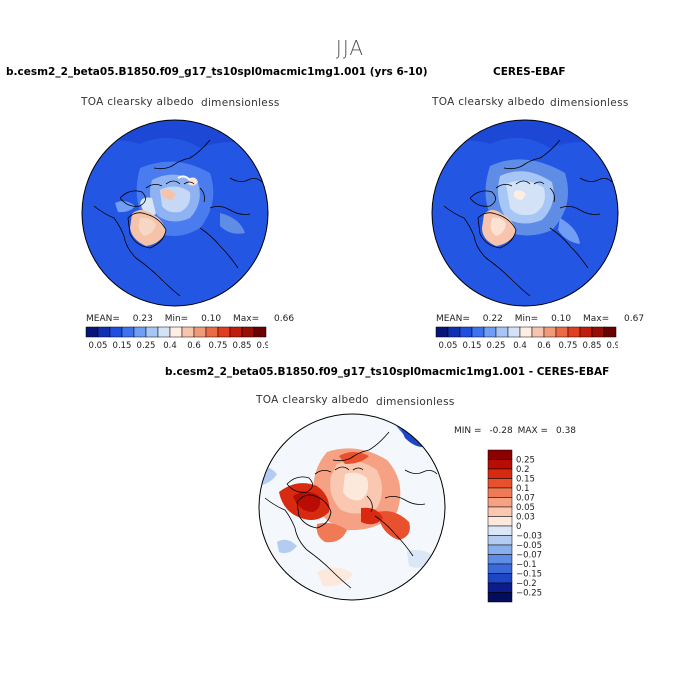 The height and width of the screenshot is (700, 700). What do you see at coordinates (526, 565) in the screenshot?
I see `colorbar-tick-label: −0.1` at bounding box center [526, 565].